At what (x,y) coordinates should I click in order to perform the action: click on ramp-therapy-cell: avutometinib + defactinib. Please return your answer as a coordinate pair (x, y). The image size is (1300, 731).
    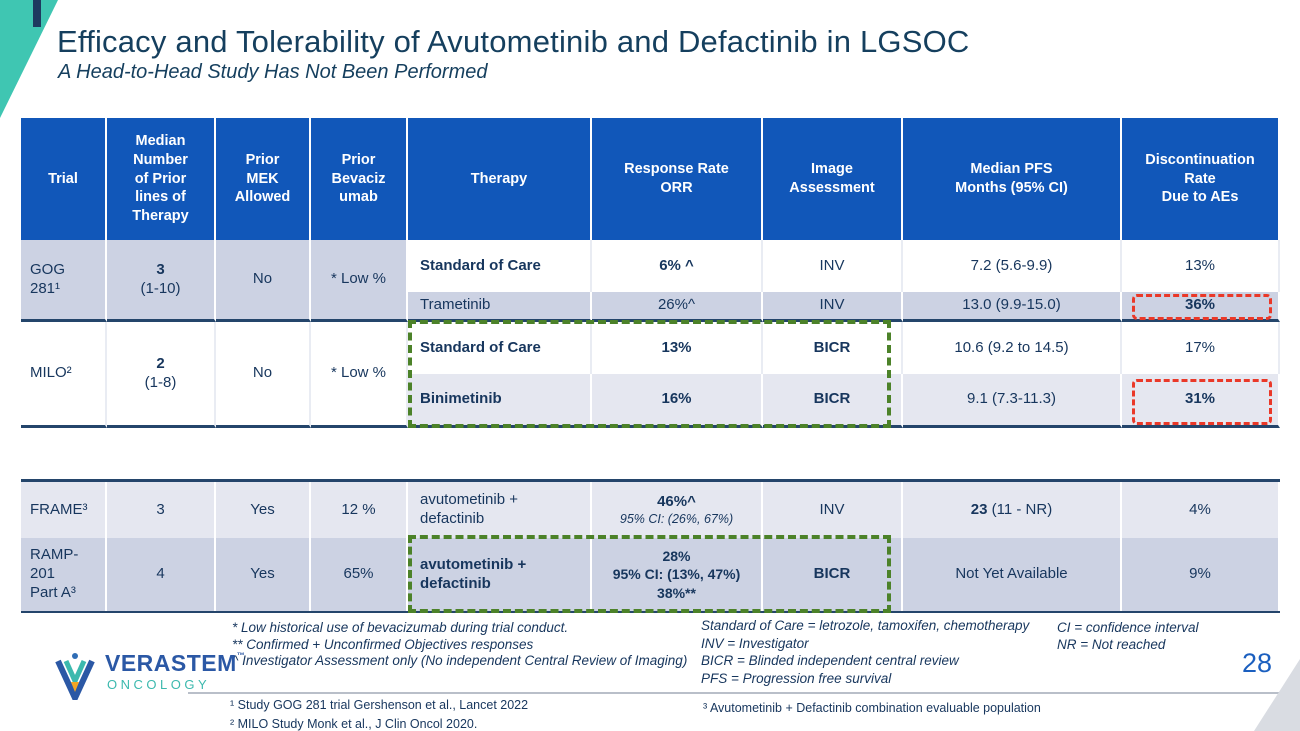
    Looking at the image, I should click on (500, 574).